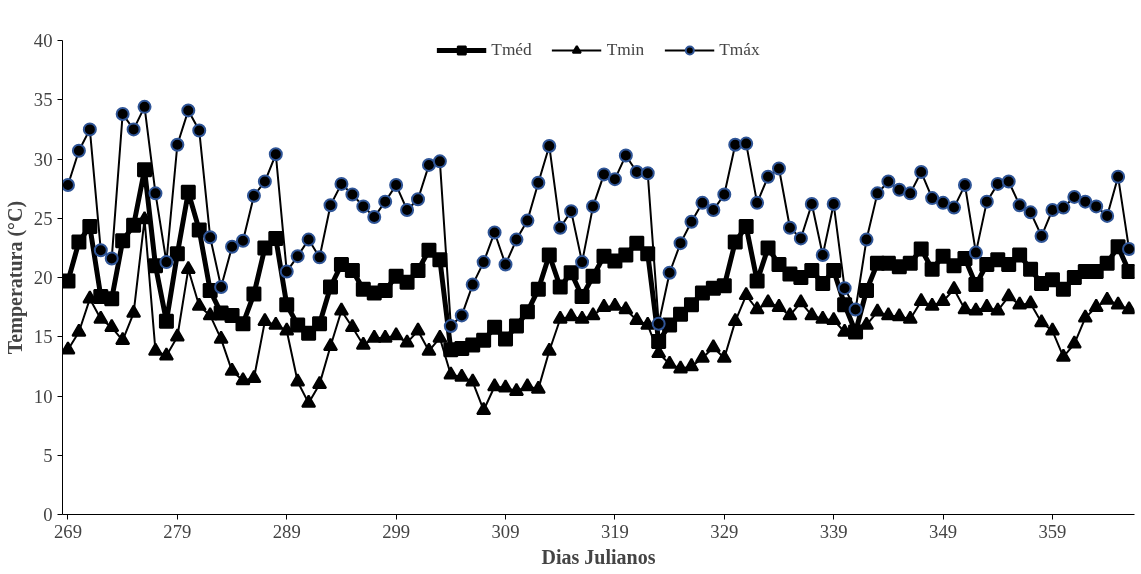 The width and height of the screenshot is (1141, 574). Describe the element at coordinates (43, 337) in the screenshot. I see `y-tick-label: 15` at that location.